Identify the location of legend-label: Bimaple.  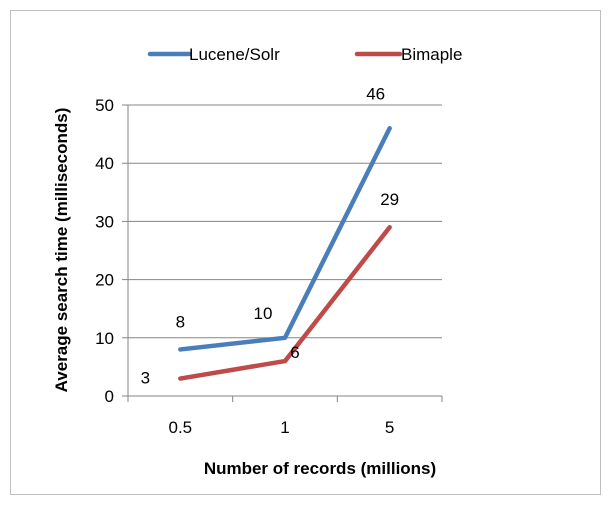
(431, 54).